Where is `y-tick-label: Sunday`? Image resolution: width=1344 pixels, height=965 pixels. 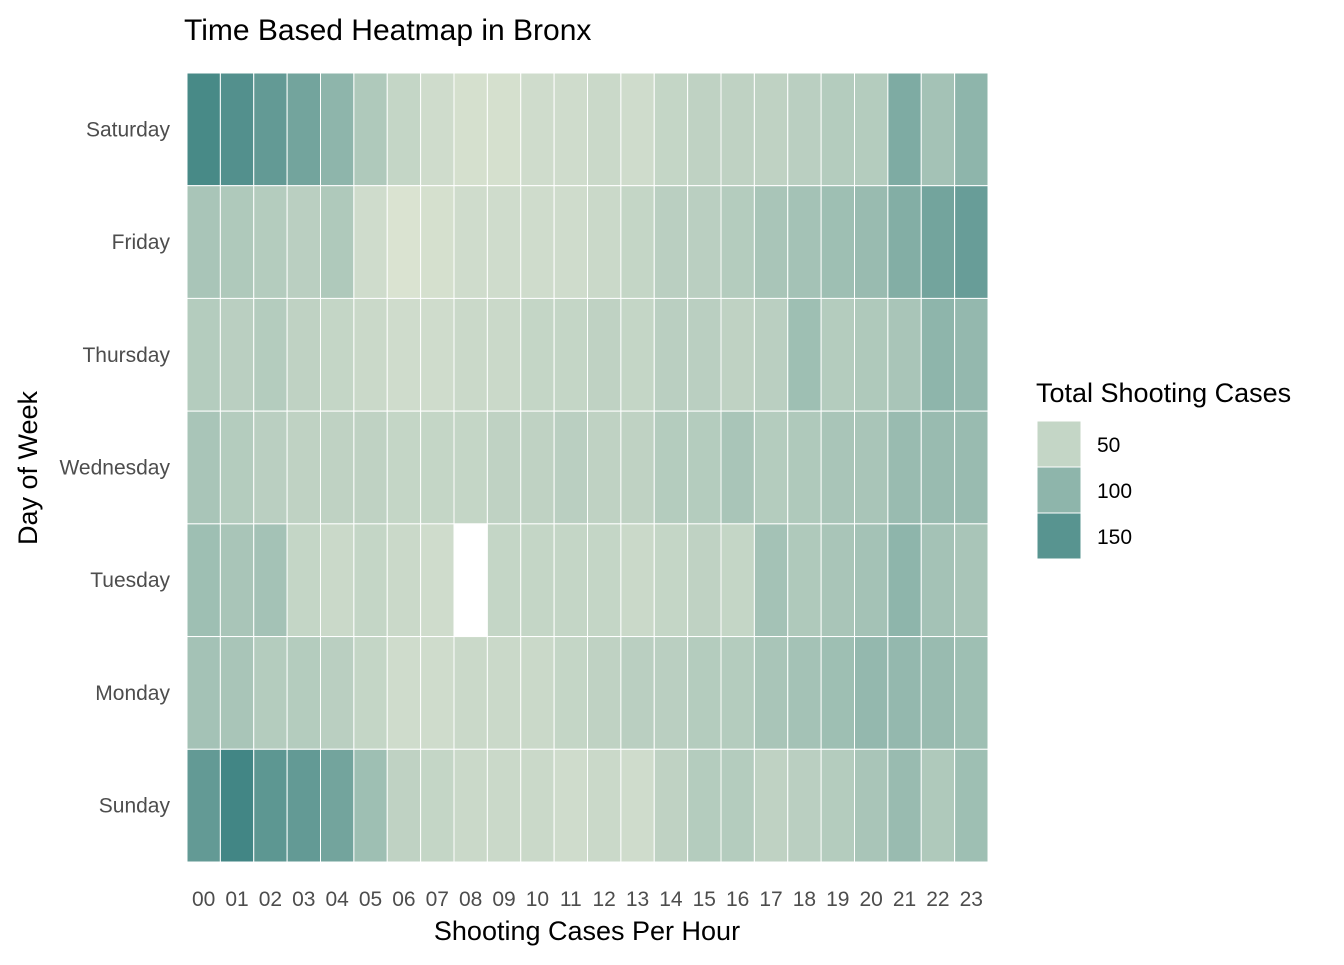 y-tick-label: Sunday is located at coordinates (135, 806).